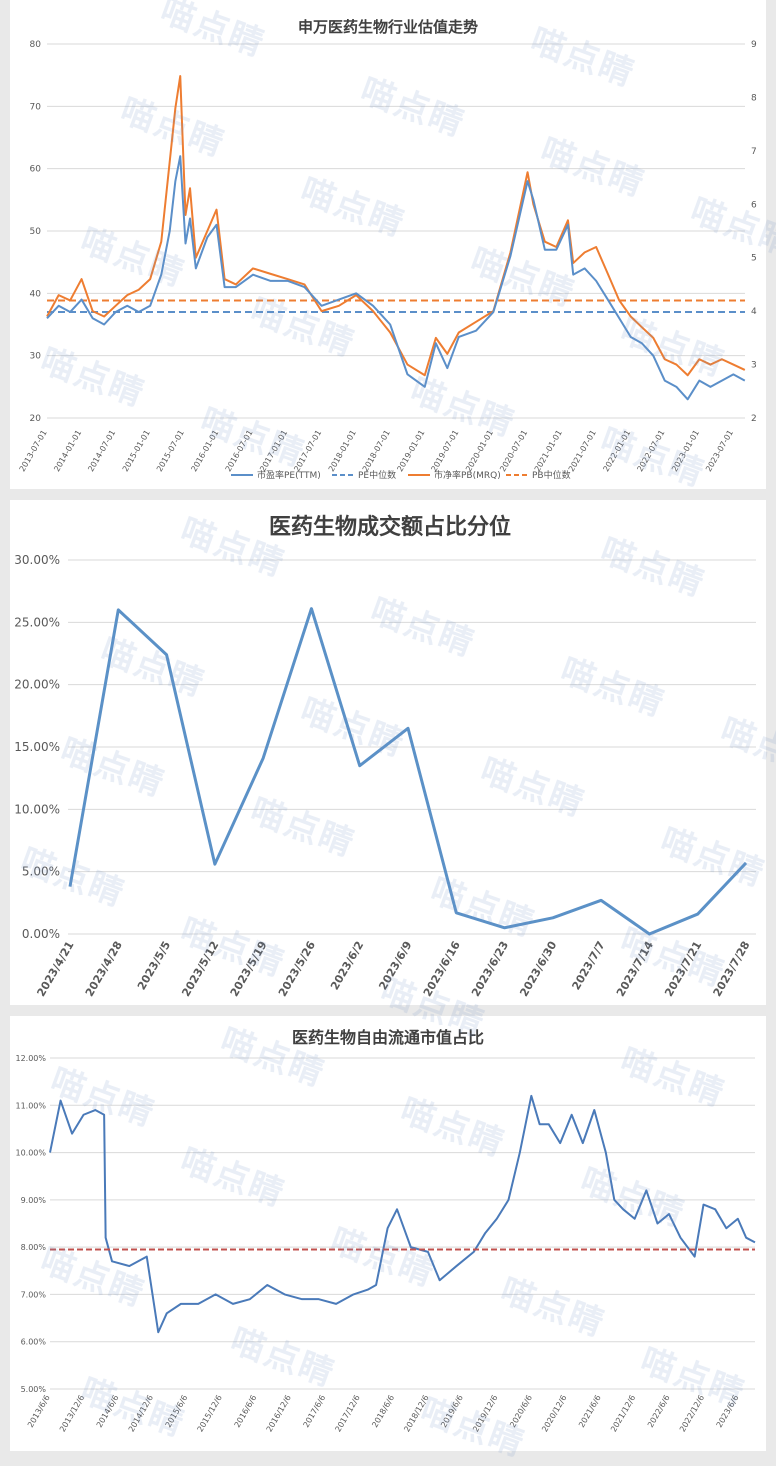  What do you see at coordinates (551, 475) in the screenshot?
I see `legend-pb-median: PB中位数` at bounding box center [551, 475].